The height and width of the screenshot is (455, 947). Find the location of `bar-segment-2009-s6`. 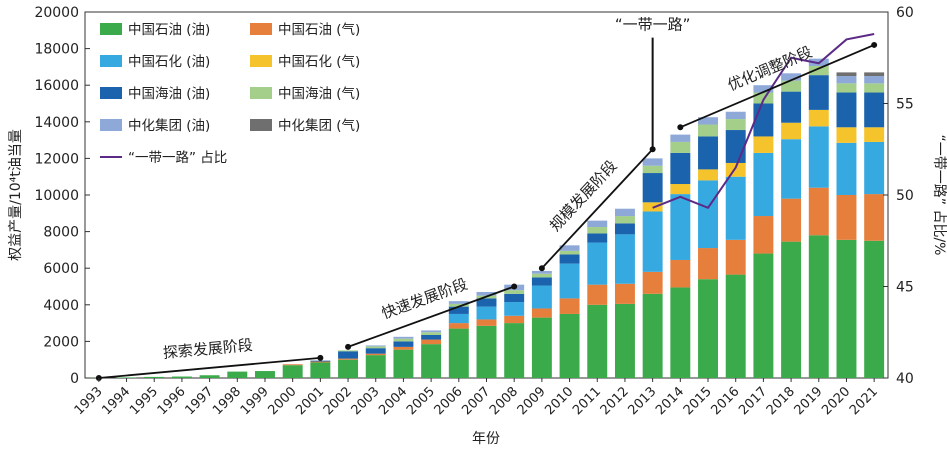

bar-segment-2009-s6 is located at coordinates (542, 272).